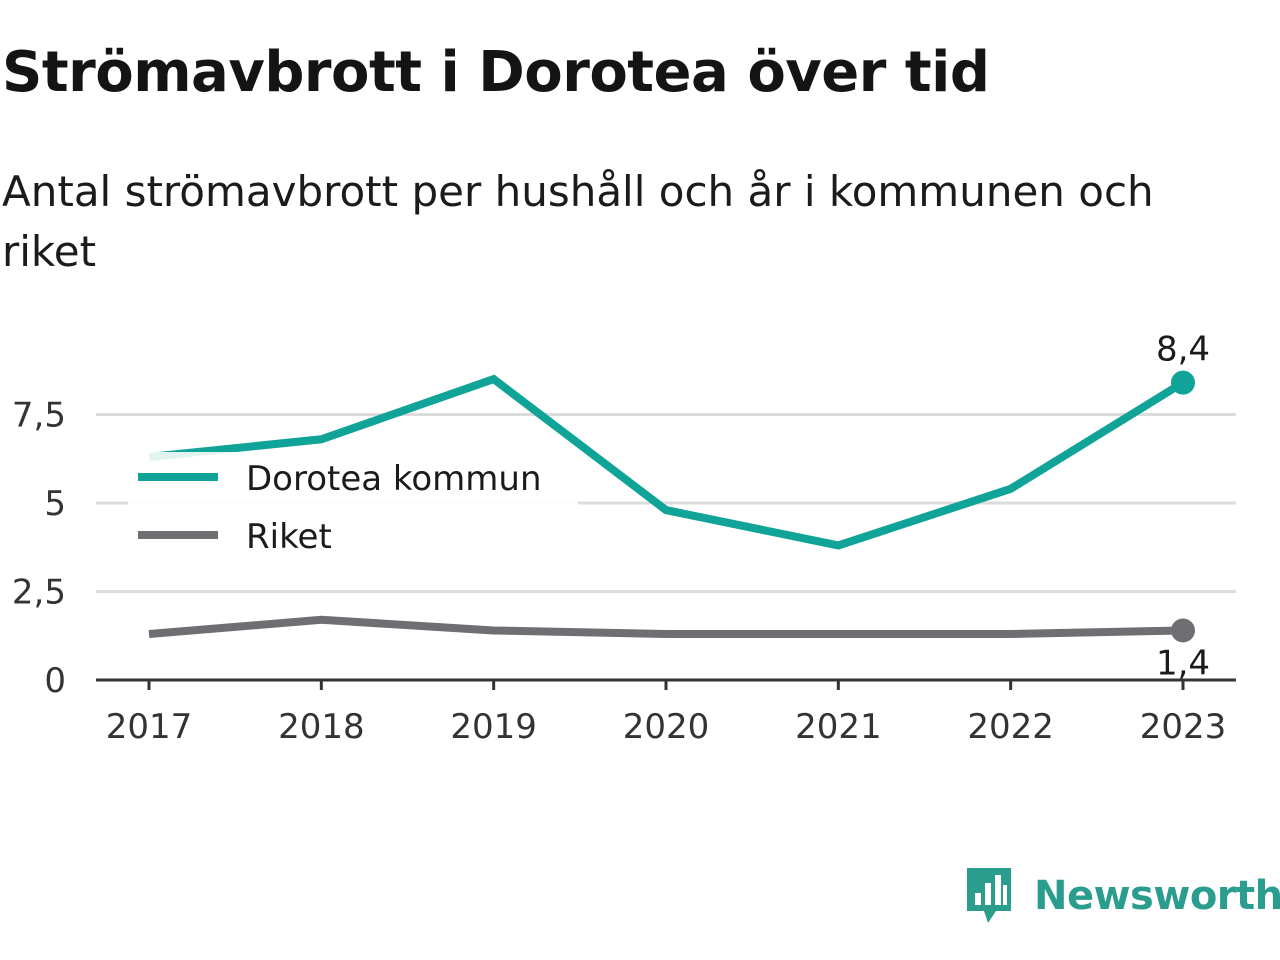 The image size is (1280, 960). I want to click on newsworthy-chart-icon, so click(989, 895).